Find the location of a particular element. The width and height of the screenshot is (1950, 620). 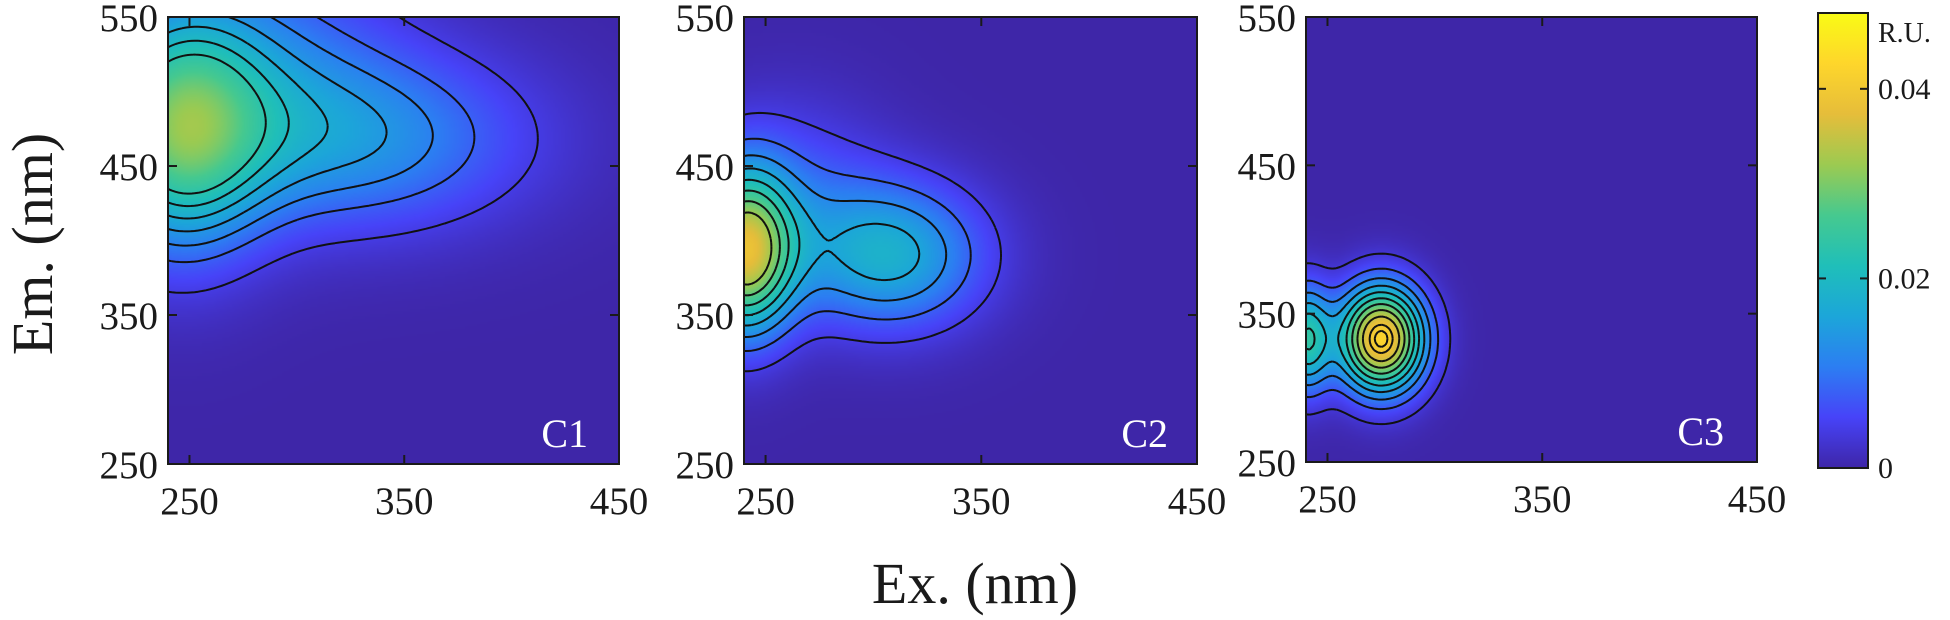

colorbar-gradient is located at coordinates (1843, 240).